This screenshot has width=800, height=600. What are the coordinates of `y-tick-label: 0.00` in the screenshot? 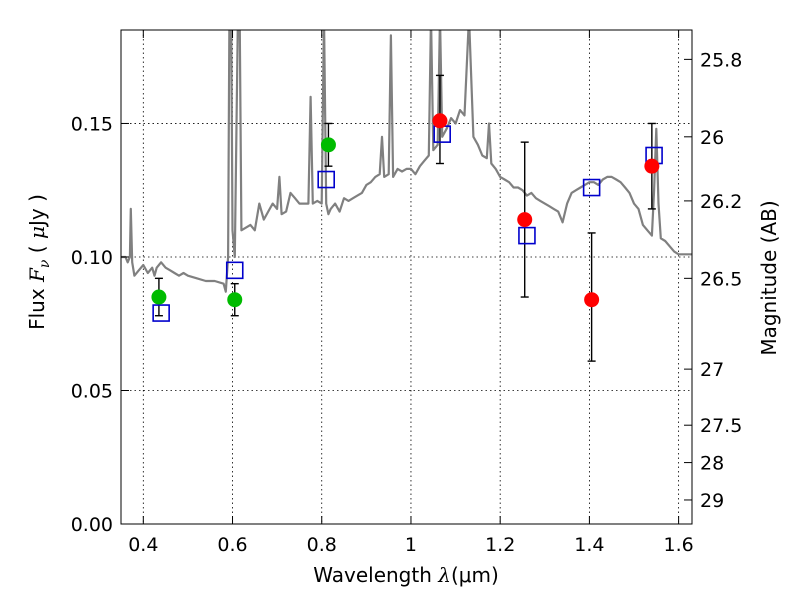 It's located at (92, 525).